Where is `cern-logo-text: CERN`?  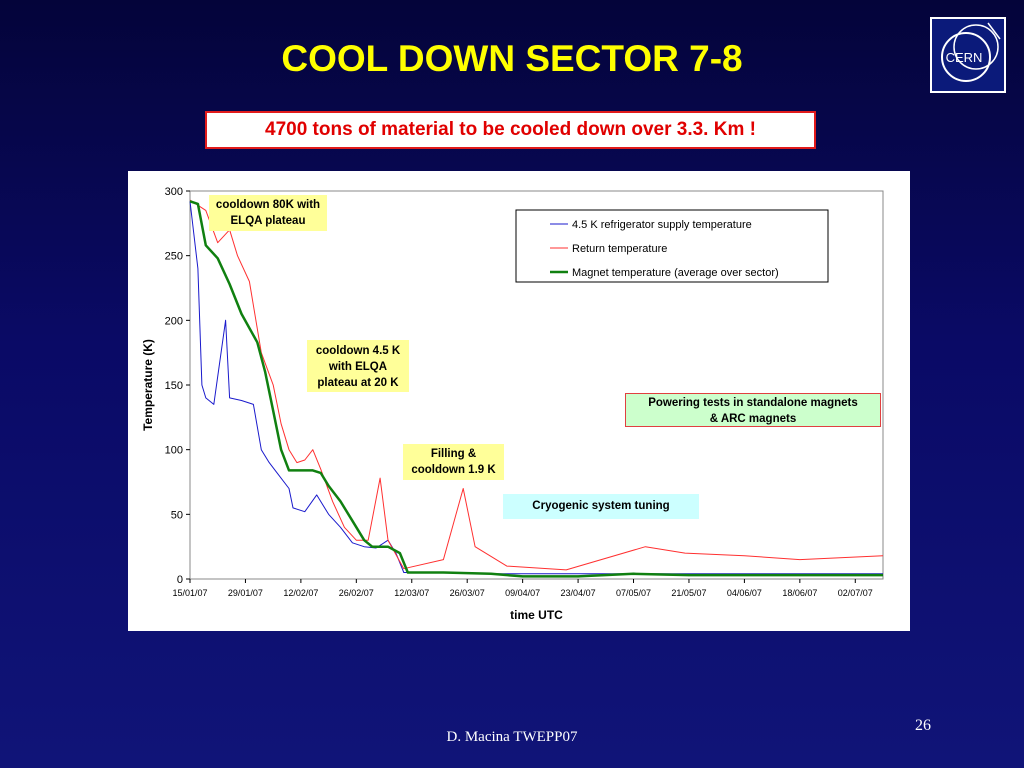 cern-logo-text: CERN is located at coordinates (964, 57).